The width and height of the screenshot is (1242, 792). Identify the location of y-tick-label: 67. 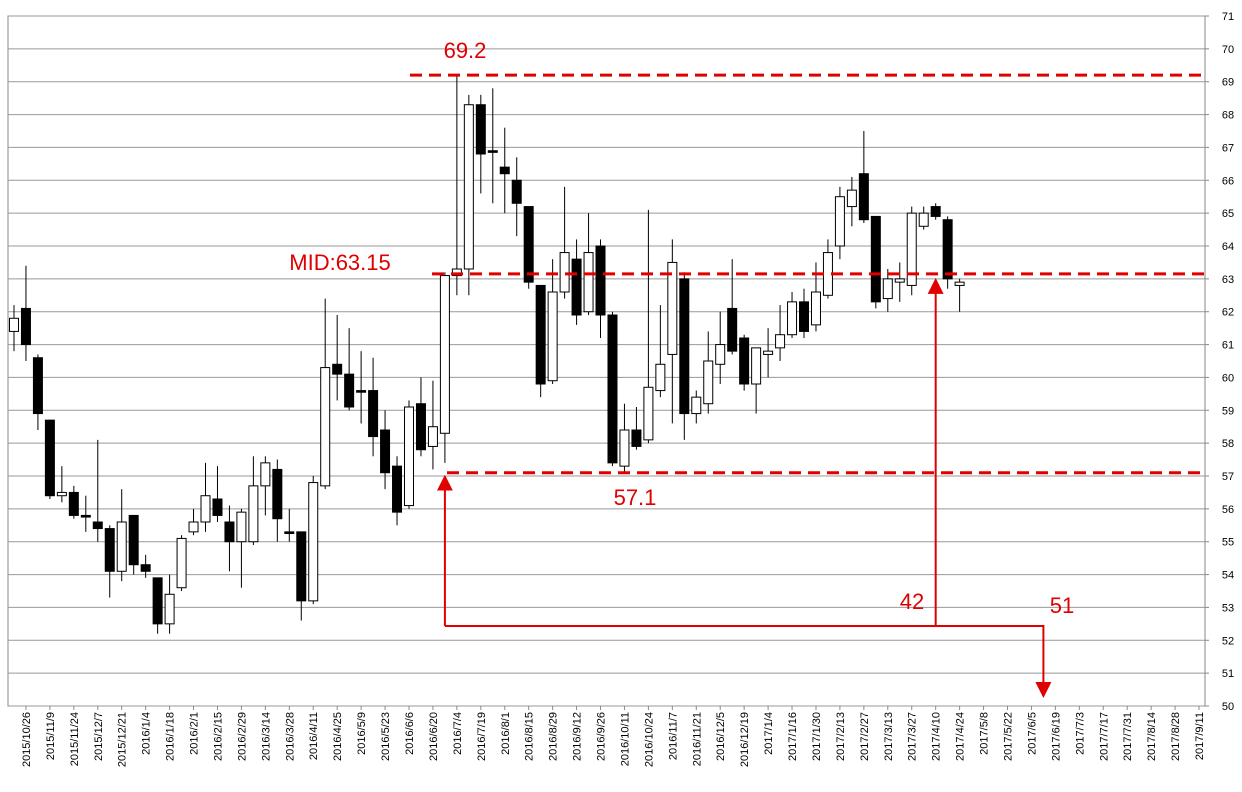
(1228, 148).